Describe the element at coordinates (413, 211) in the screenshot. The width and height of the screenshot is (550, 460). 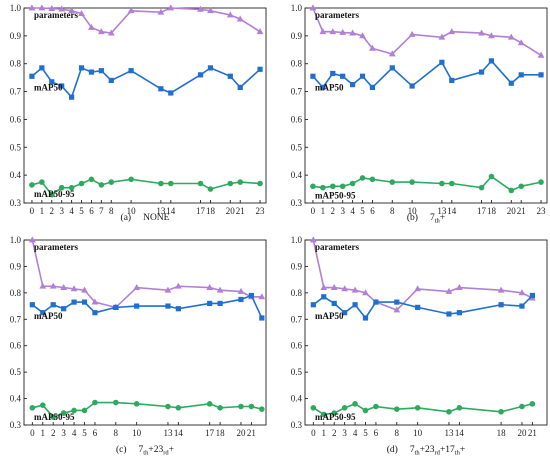
I see `x-tick-label: 10` at that location.